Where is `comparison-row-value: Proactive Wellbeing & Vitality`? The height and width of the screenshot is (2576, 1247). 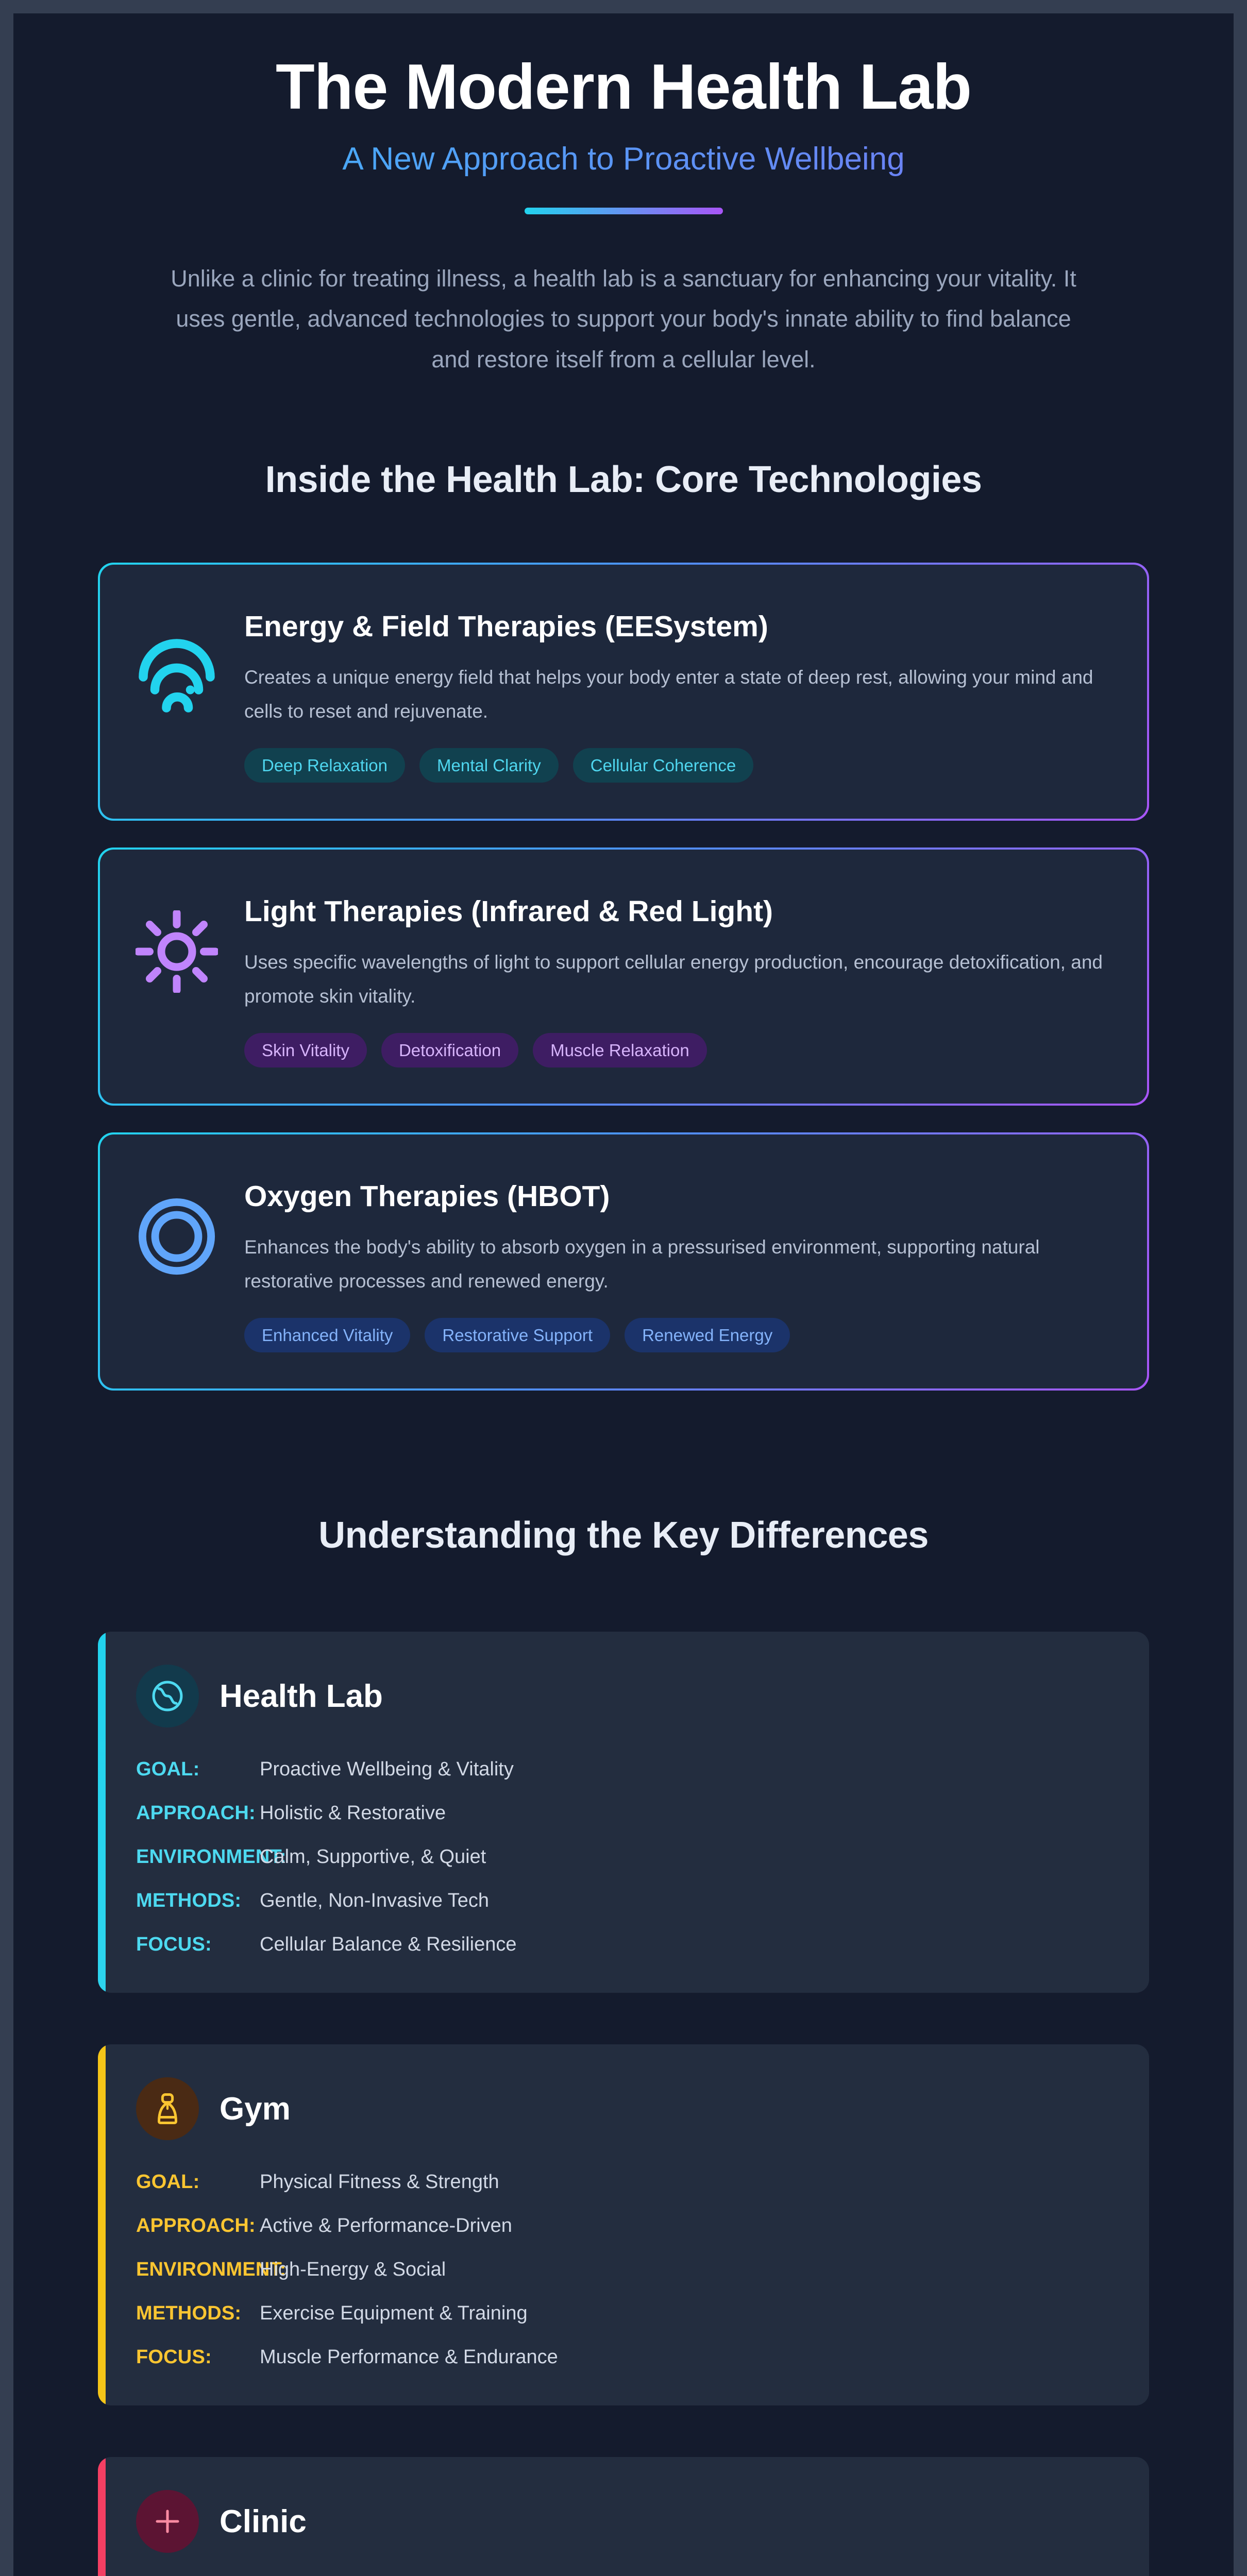 comparison-row-value: Proactive Wellbeing & Vitality is located at coordinates (387, 1769).